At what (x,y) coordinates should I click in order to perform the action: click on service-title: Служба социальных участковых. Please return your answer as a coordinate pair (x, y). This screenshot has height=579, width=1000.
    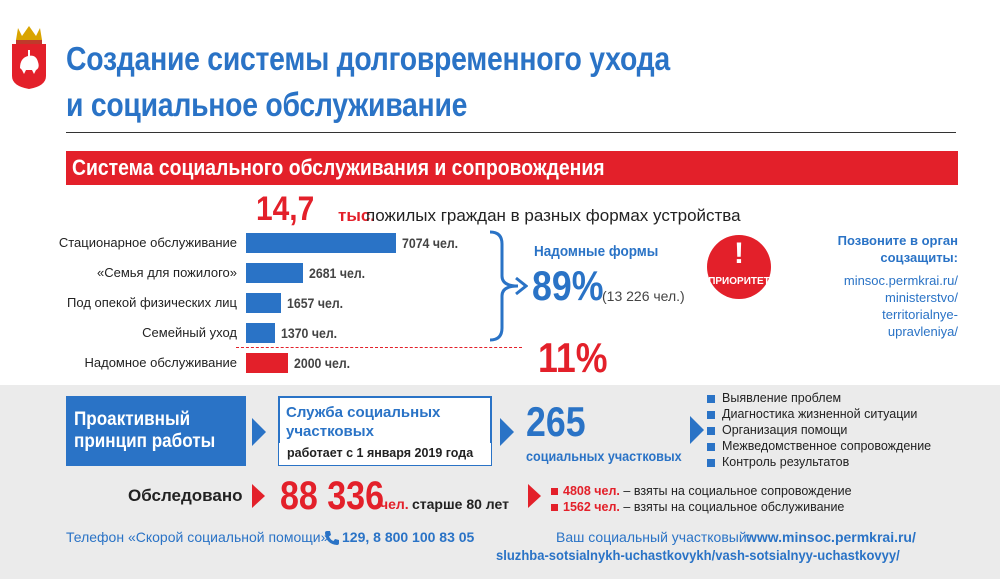
    Looking at the image, I should click on (386, 422).